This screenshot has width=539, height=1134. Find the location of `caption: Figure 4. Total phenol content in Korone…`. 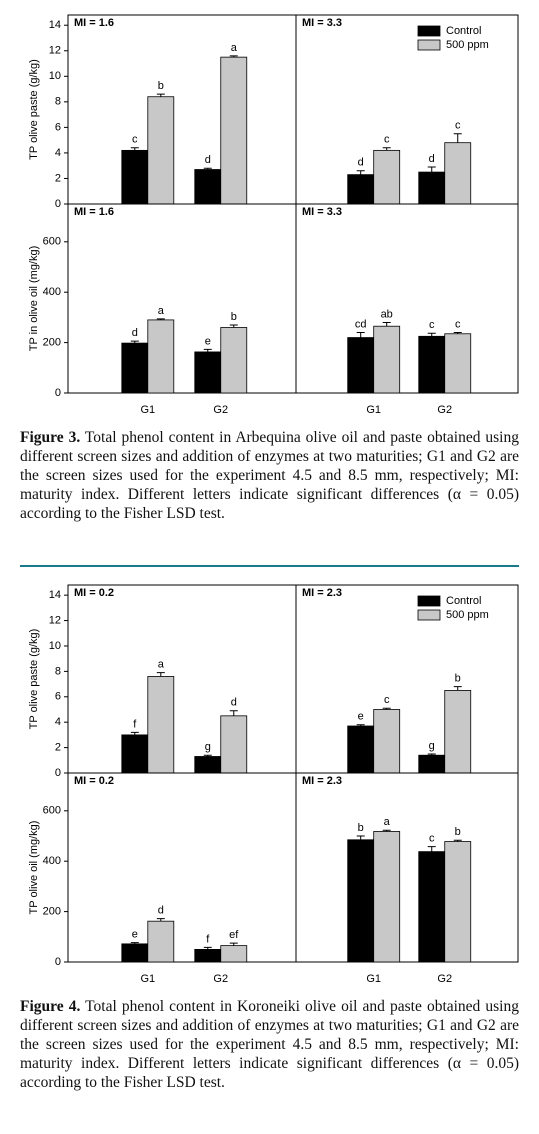

caption: Figure 4. Total phenol content in Korone… is located at coordinates (269, 1044).